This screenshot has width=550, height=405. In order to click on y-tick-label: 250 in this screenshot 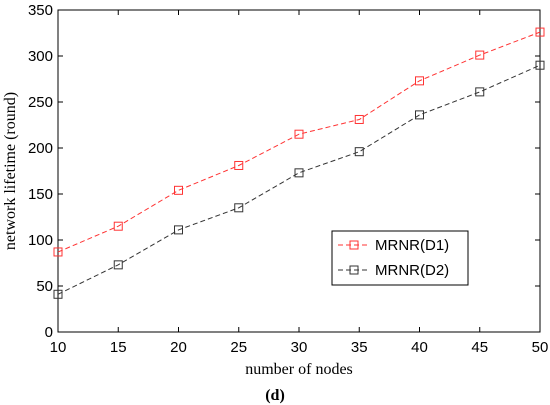, I will do `click(40, 102)`.